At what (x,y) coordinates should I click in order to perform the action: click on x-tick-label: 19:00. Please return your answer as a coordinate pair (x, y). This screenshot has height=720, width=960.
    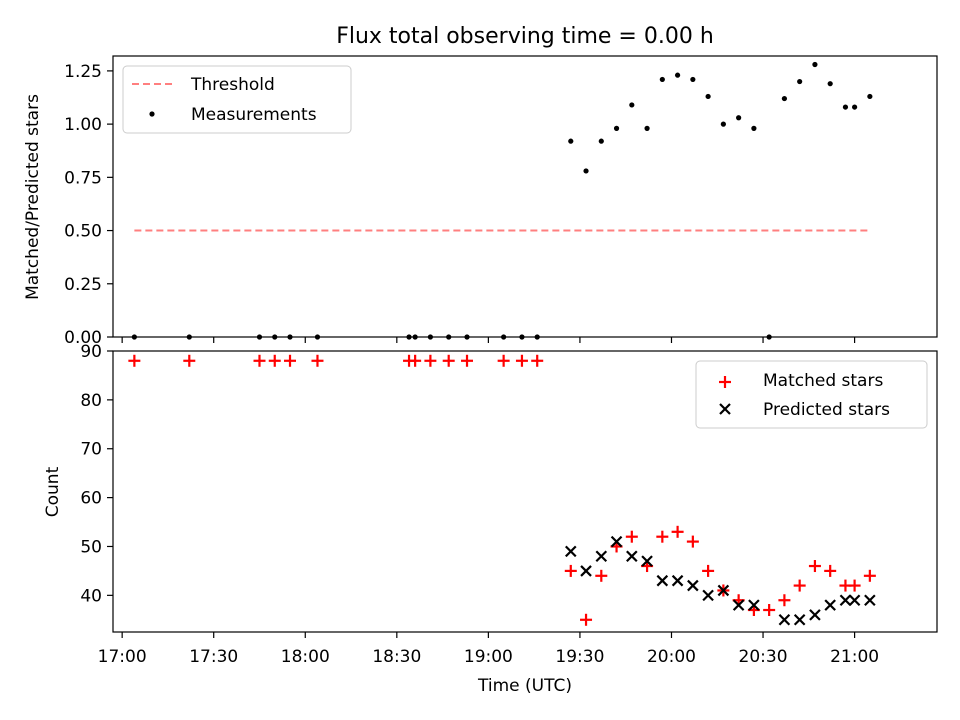
    Looking at the image, I should click on (488, 657).